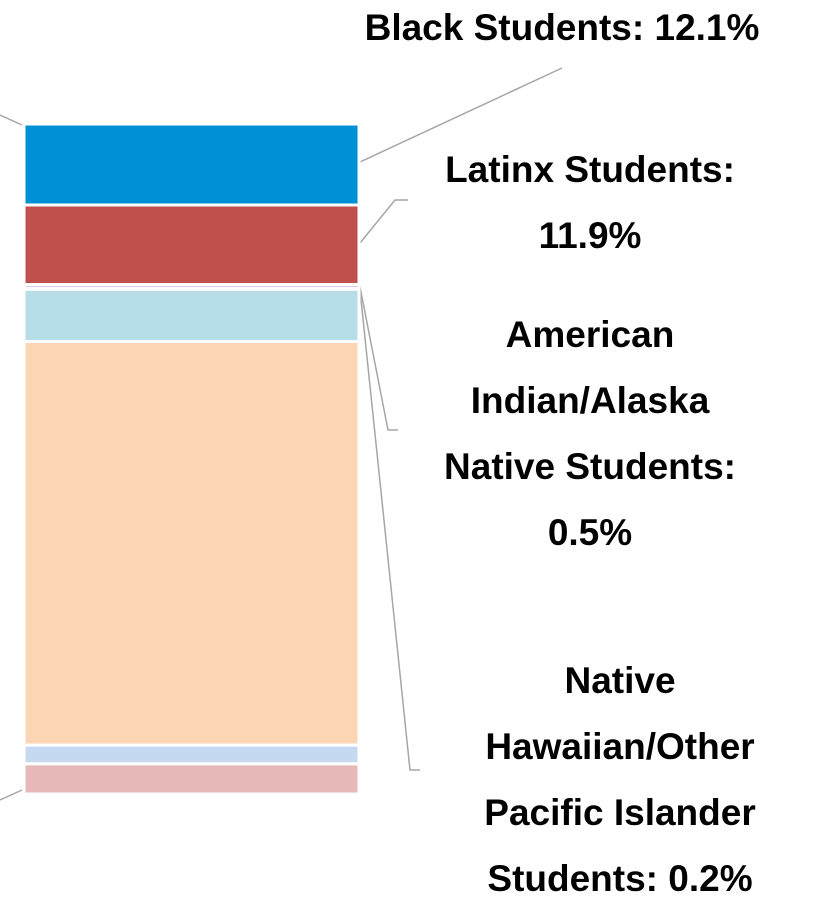  What do you see at coordinates (619, 812) in the screenshot?
I see `data-label: Pacific Islander` at bounding box center [619, 812].